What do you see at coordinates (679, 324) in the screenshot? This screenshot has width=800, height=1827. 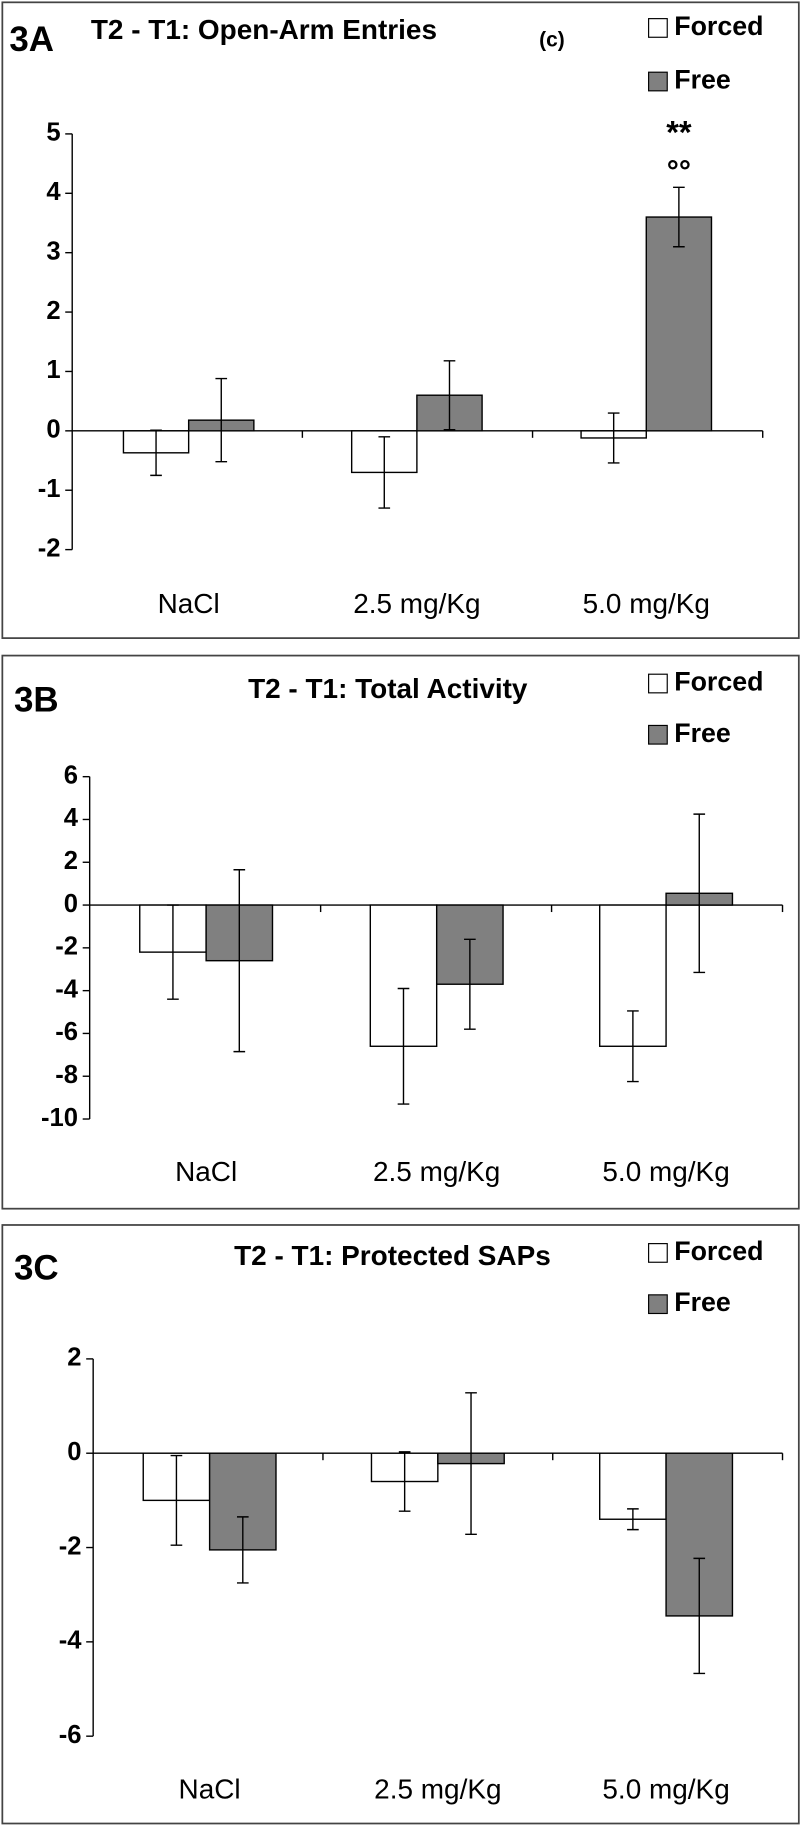 I see `bar` at bounding box center [679, 324].